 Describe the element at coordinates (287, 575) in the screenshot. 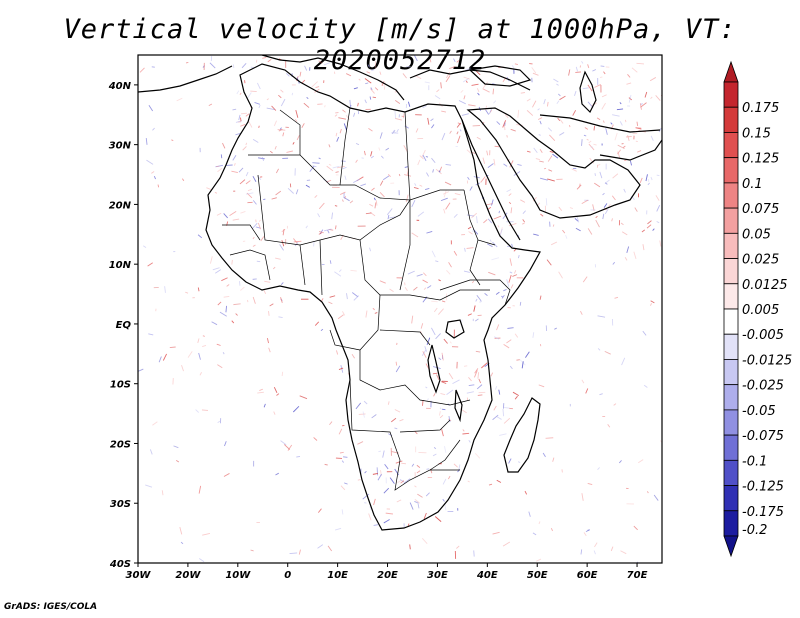

I see `lon-tick-label: 0` at that location.